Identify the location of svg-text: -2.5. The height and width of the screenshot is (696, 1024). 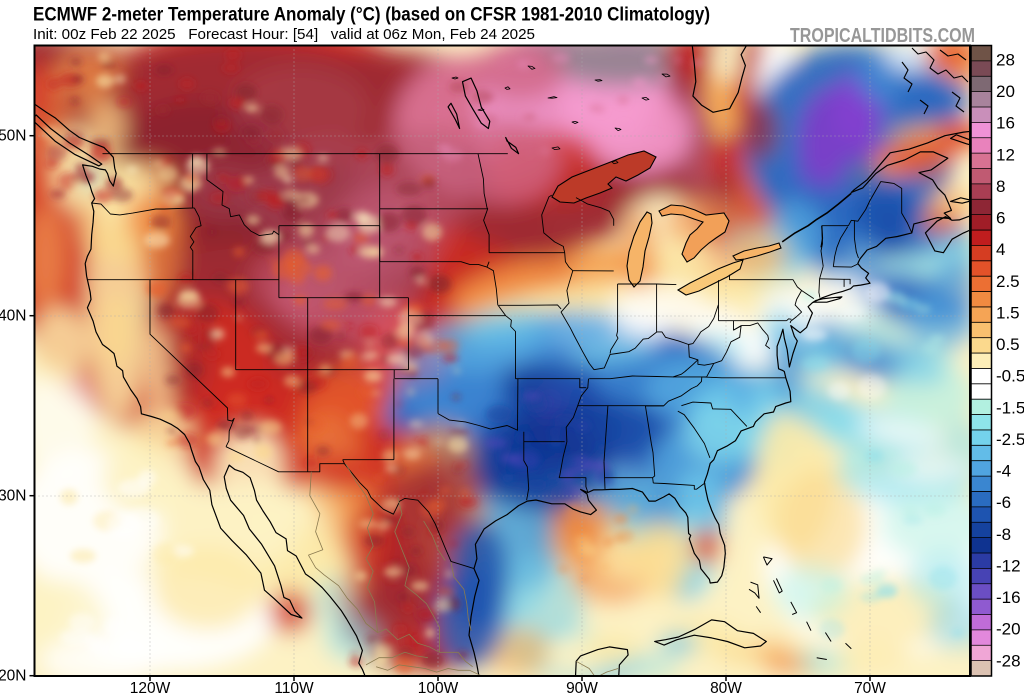
(1010, 439).